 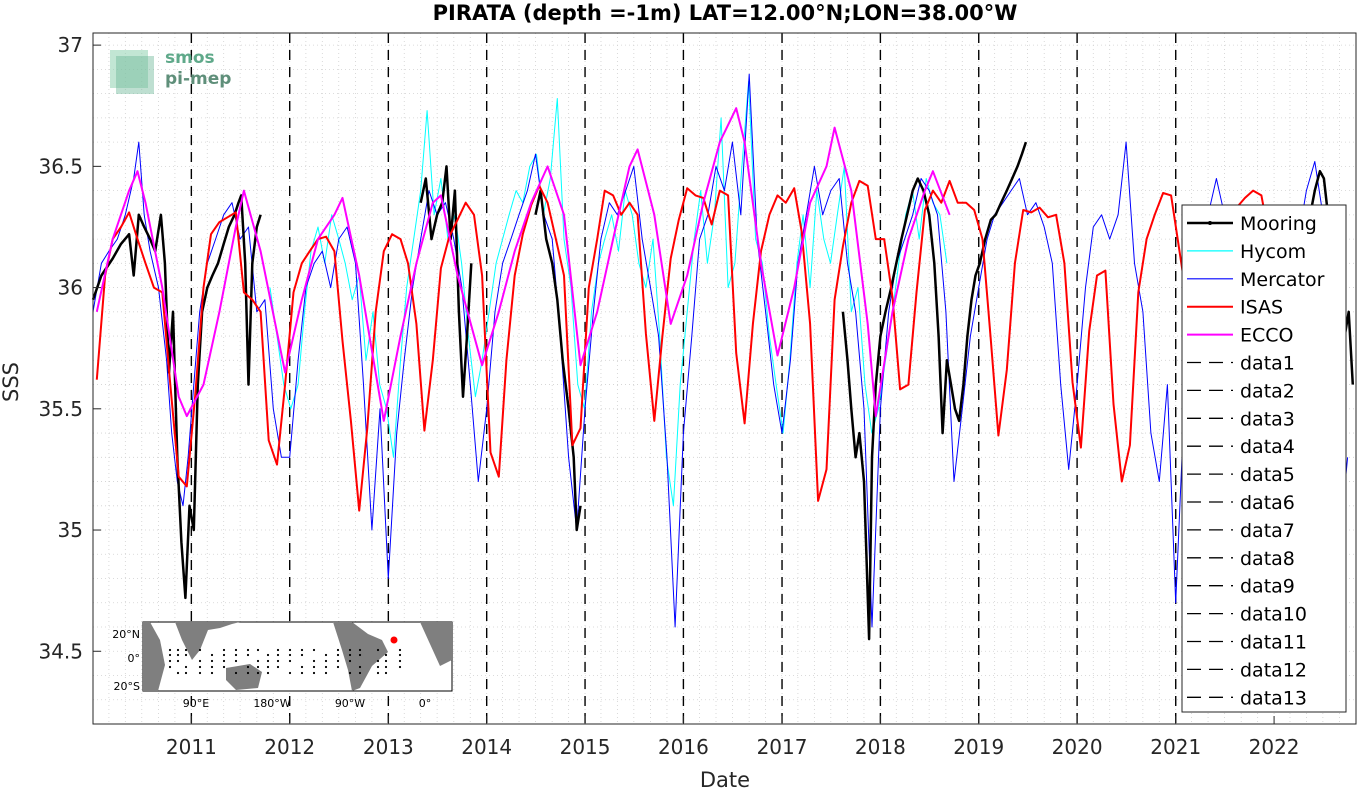 I want to click on inset-lat-label-2: 0°, so click(x=134, y=658).